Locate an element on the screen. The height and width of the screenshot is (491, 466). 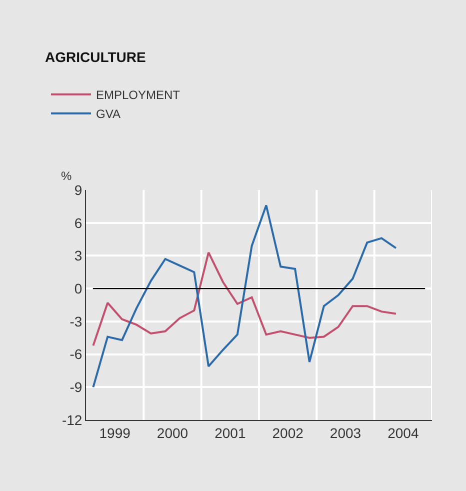
y-tick-label: -9 is located at coordinates (76, 387).